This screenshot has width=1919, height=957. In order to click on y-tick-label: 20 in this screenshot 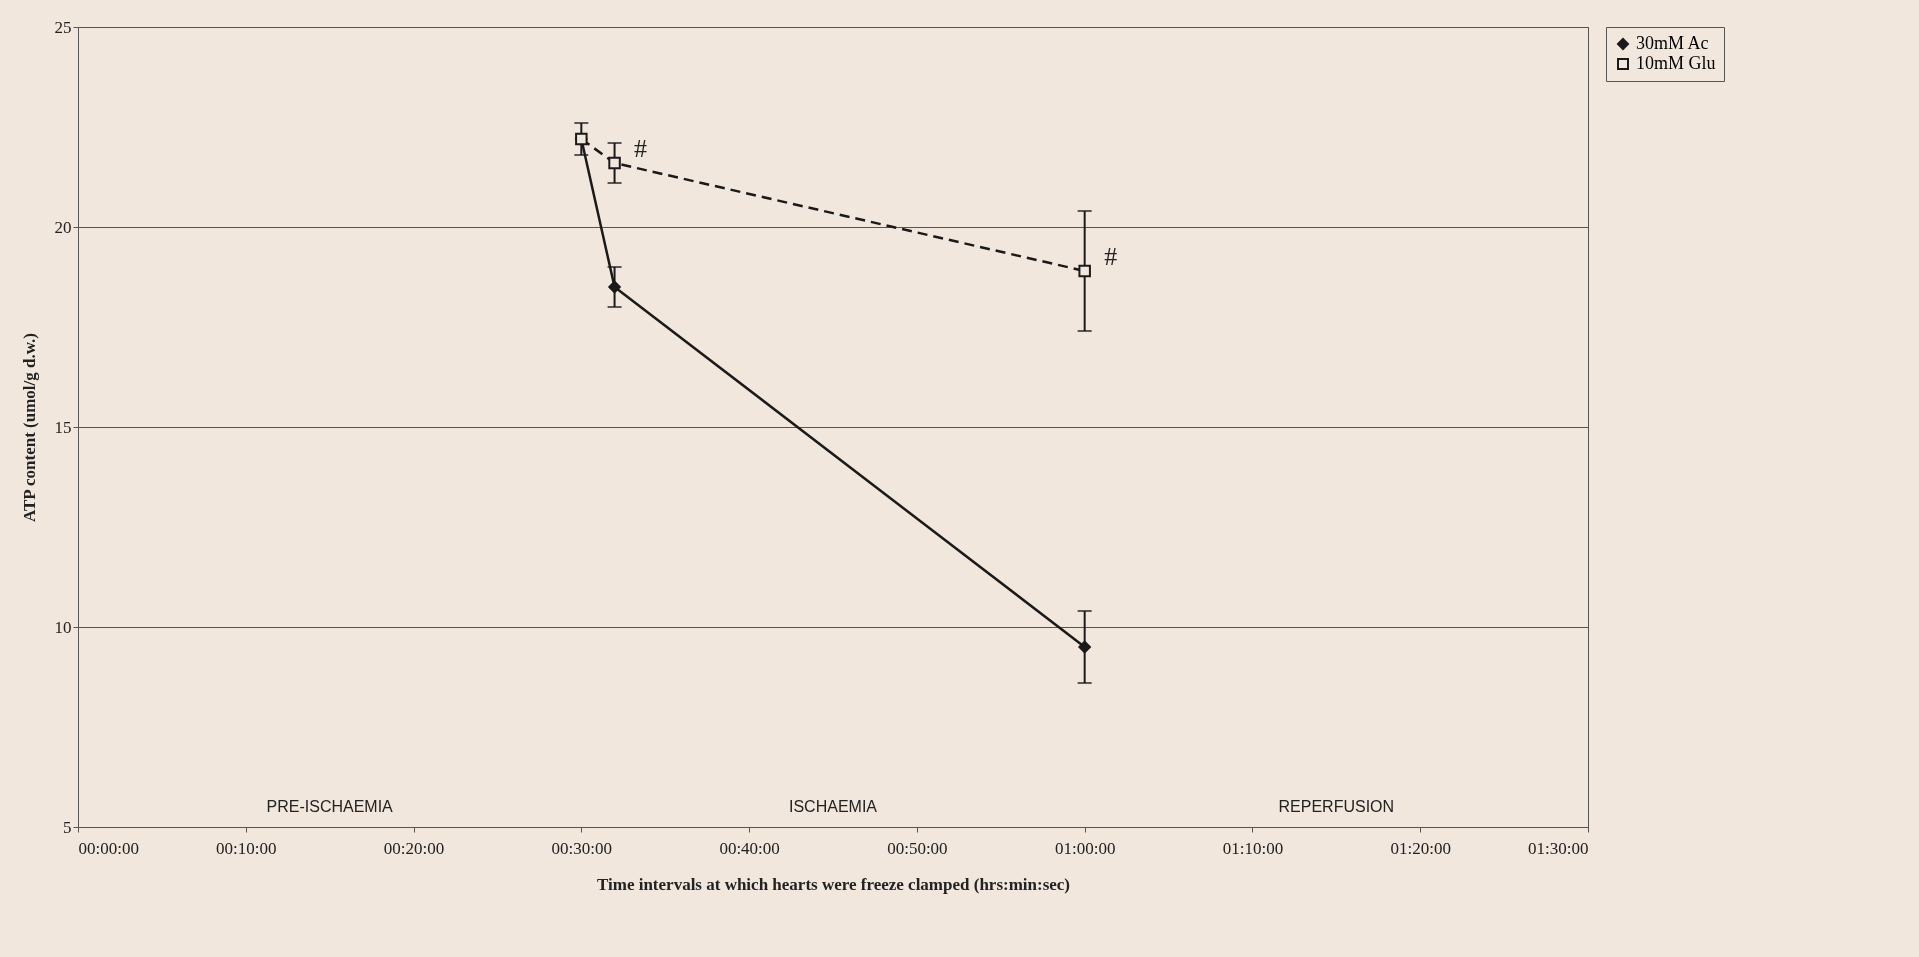, I will do `click(63, 227)`.